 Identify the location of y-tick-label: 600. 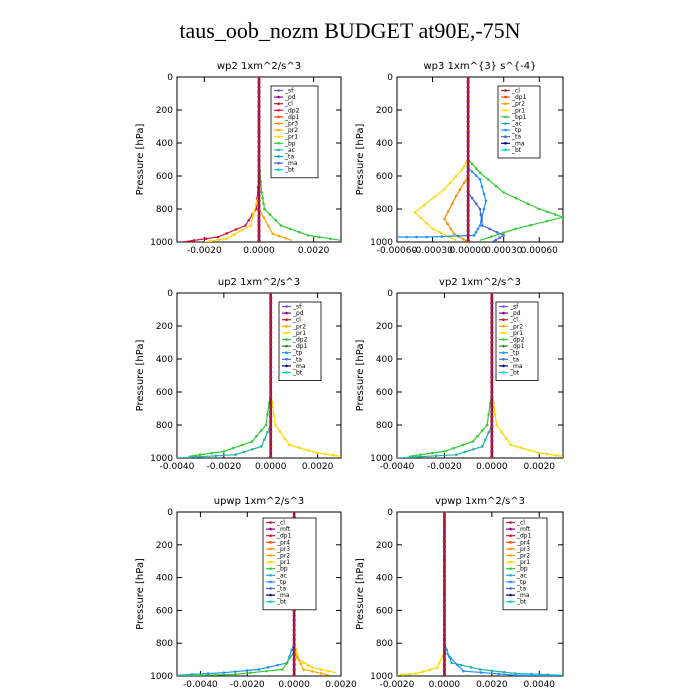
(384, 177).